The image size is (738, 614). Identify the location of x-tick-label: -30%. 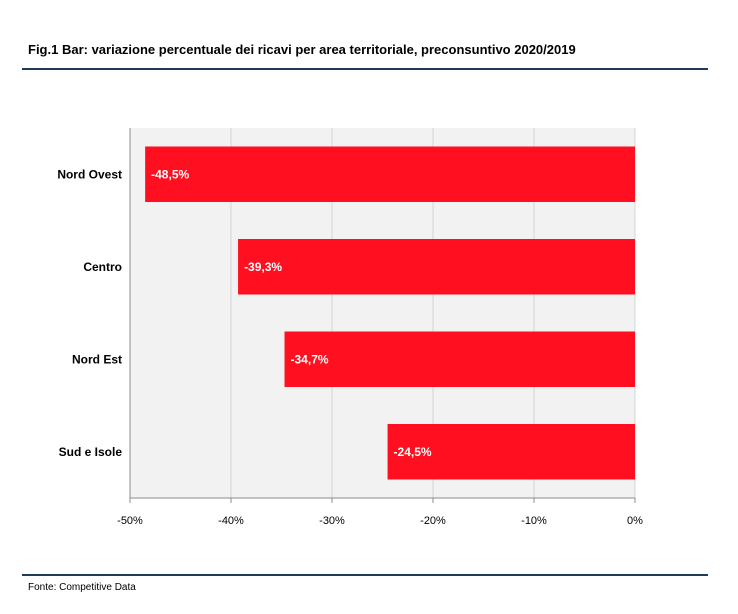
(332, 521).